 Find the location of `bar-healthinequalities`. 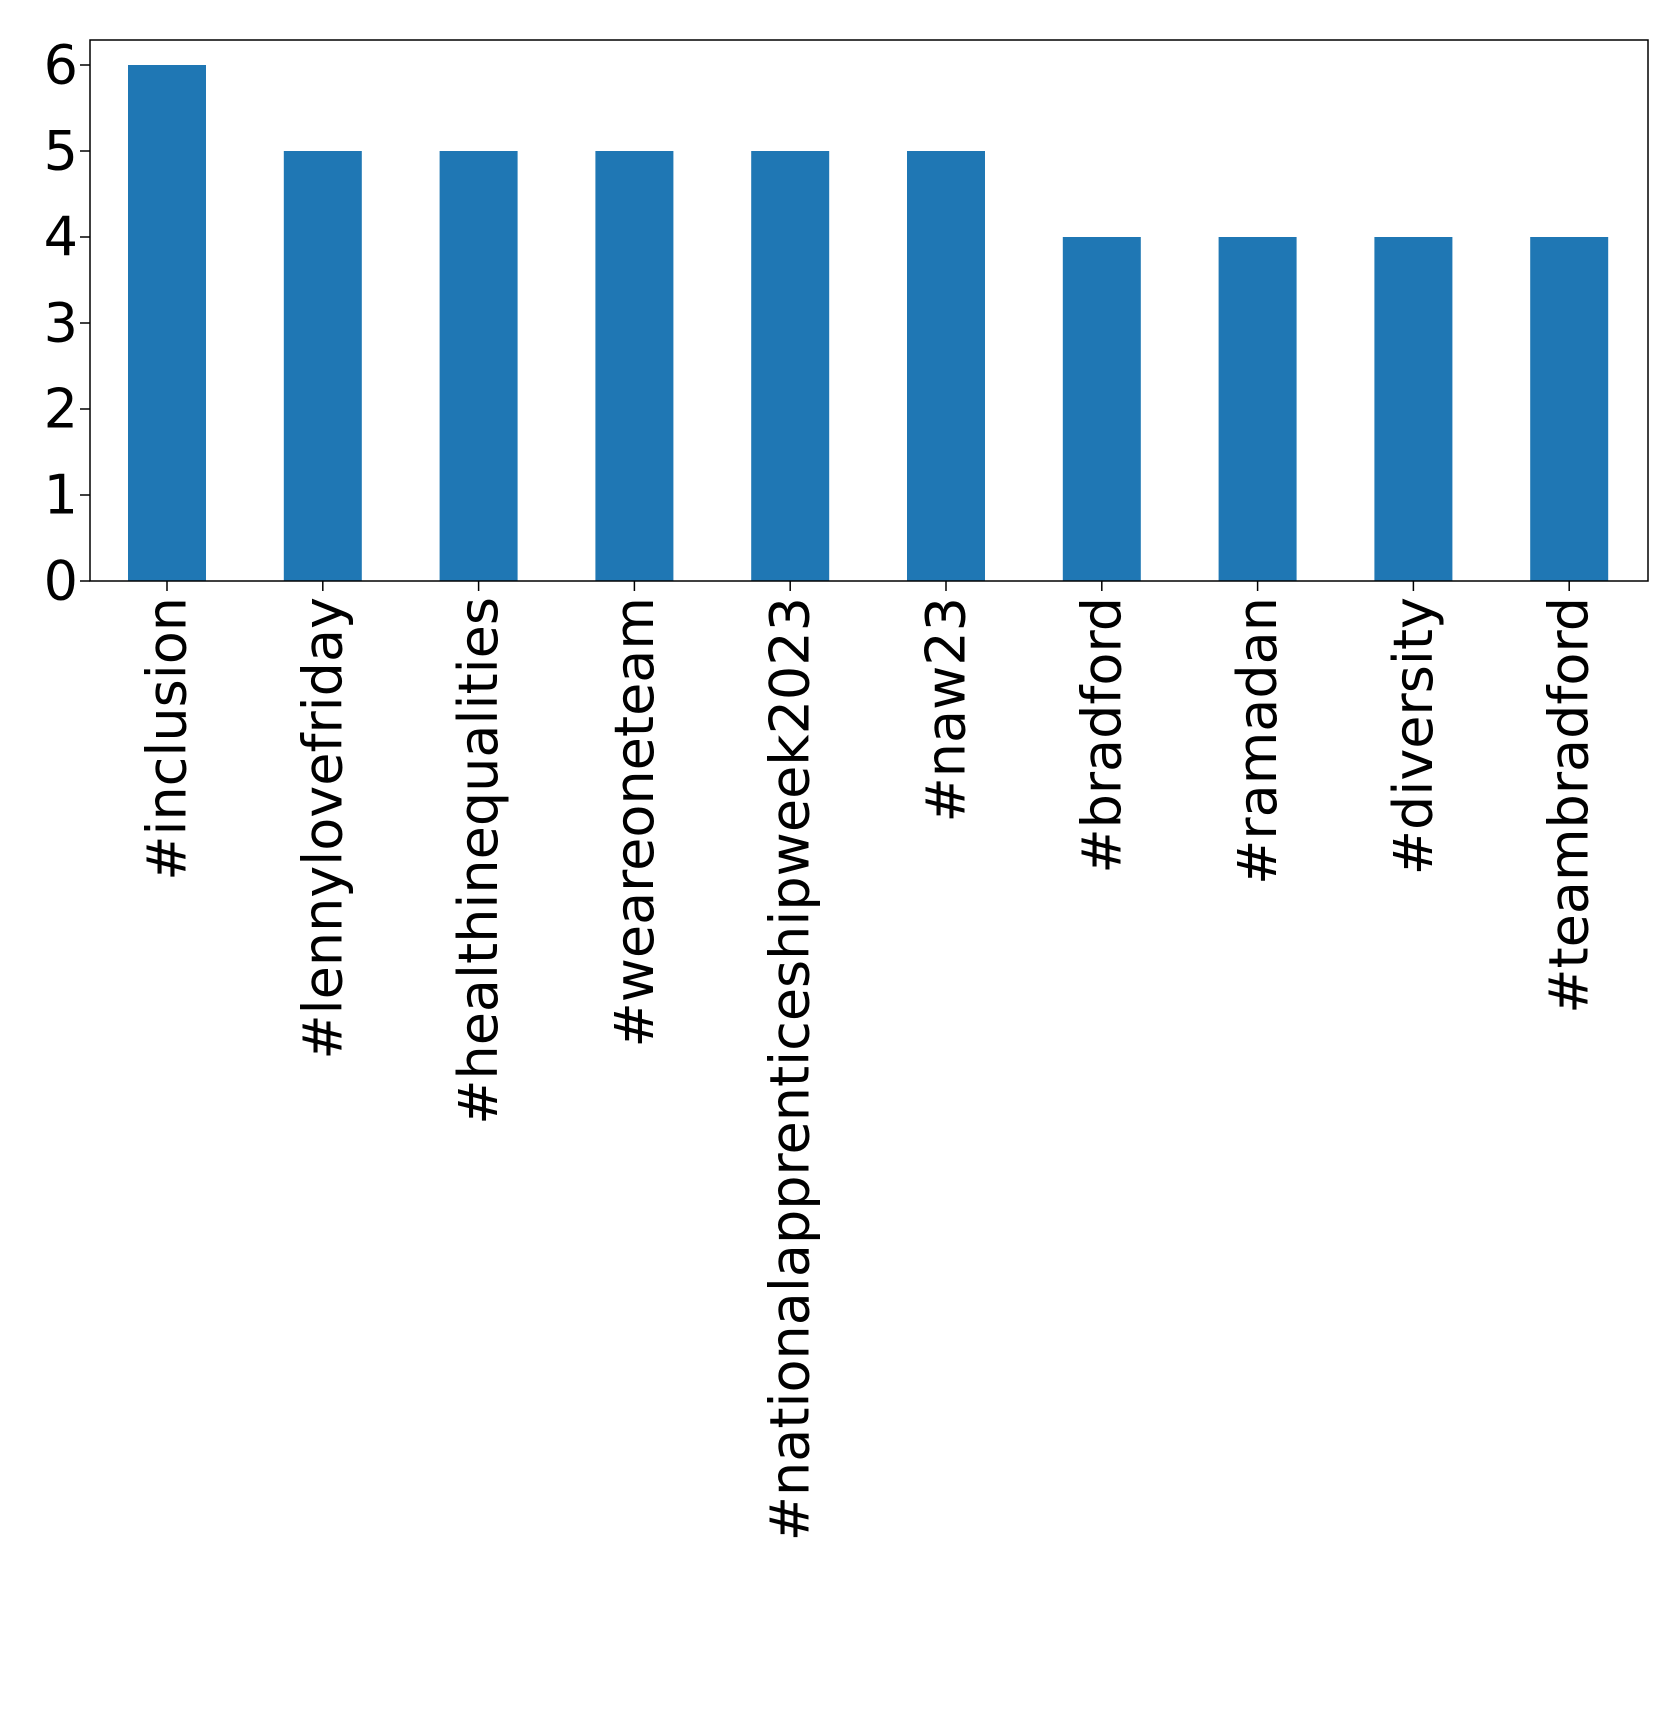

bar-healthinequalities is located at coordinates (478, 366).